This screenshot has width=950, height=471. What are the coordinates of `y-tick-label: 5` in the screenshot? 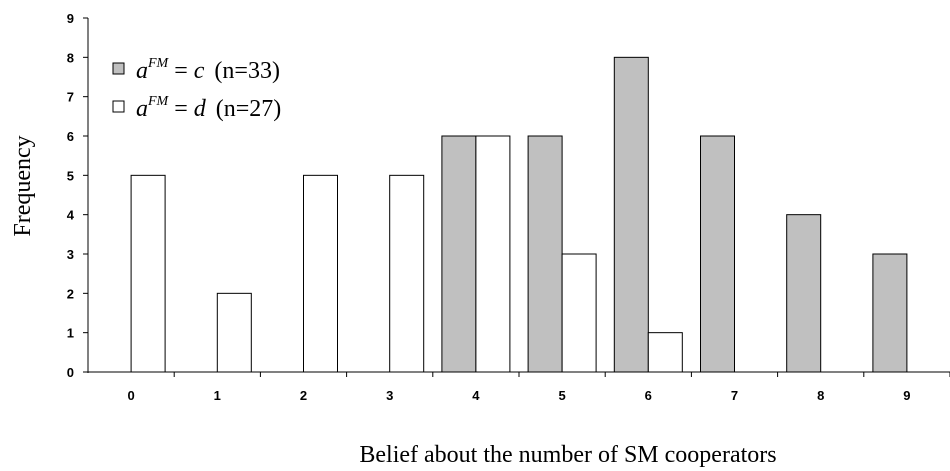 It's located at (70, 175).